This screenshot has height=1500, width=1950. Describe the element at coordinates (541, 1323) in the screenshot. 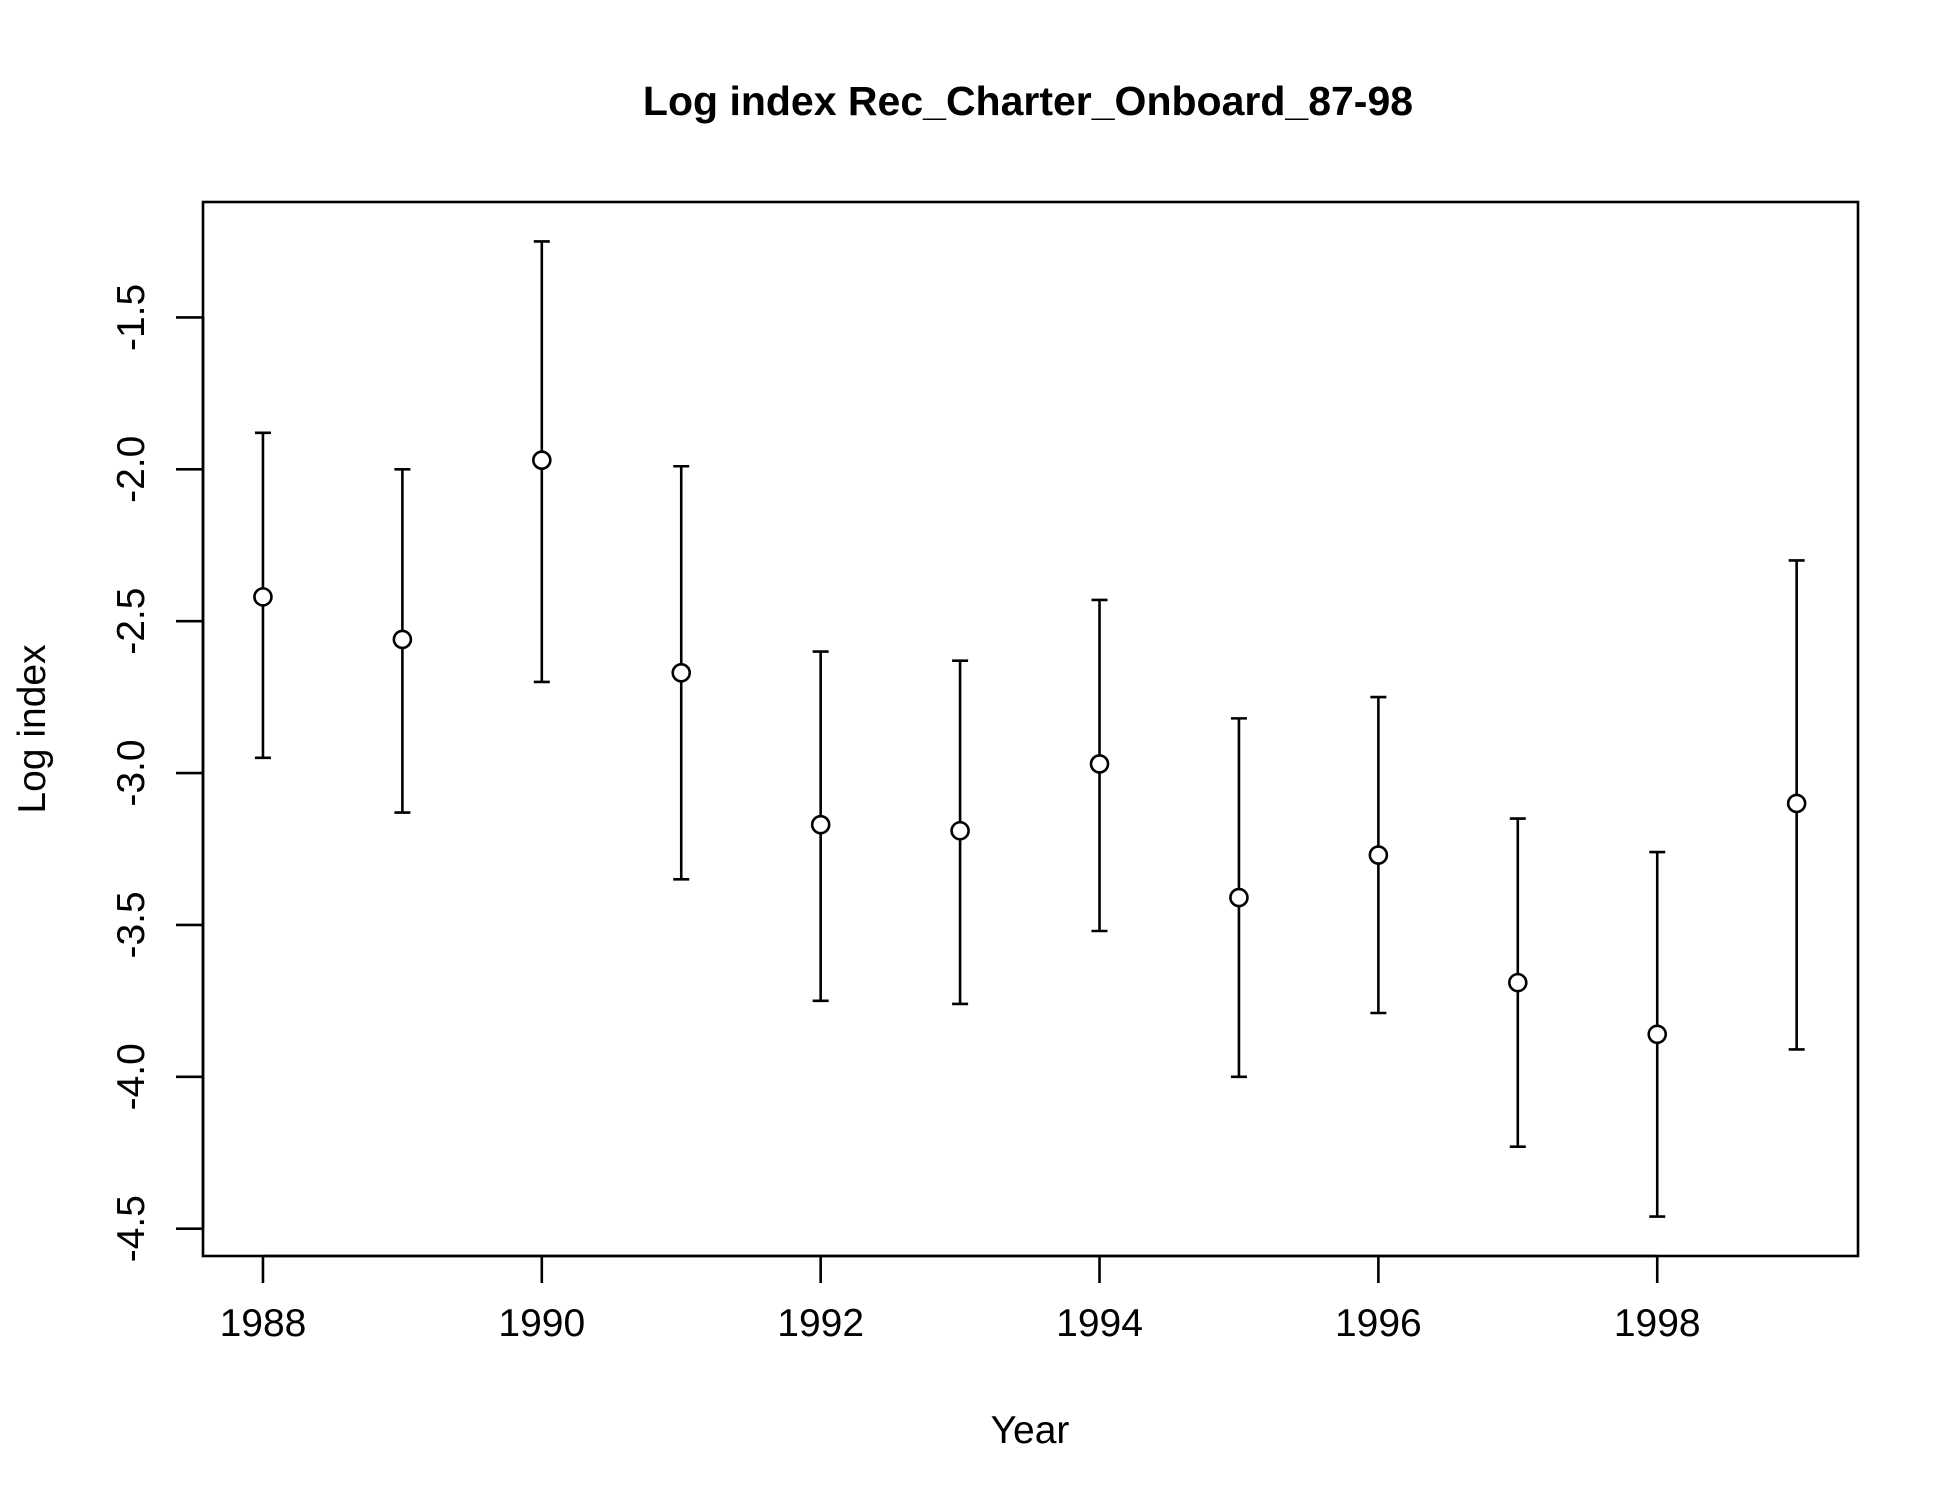

I see `x-tick-label: 1990` at that location.